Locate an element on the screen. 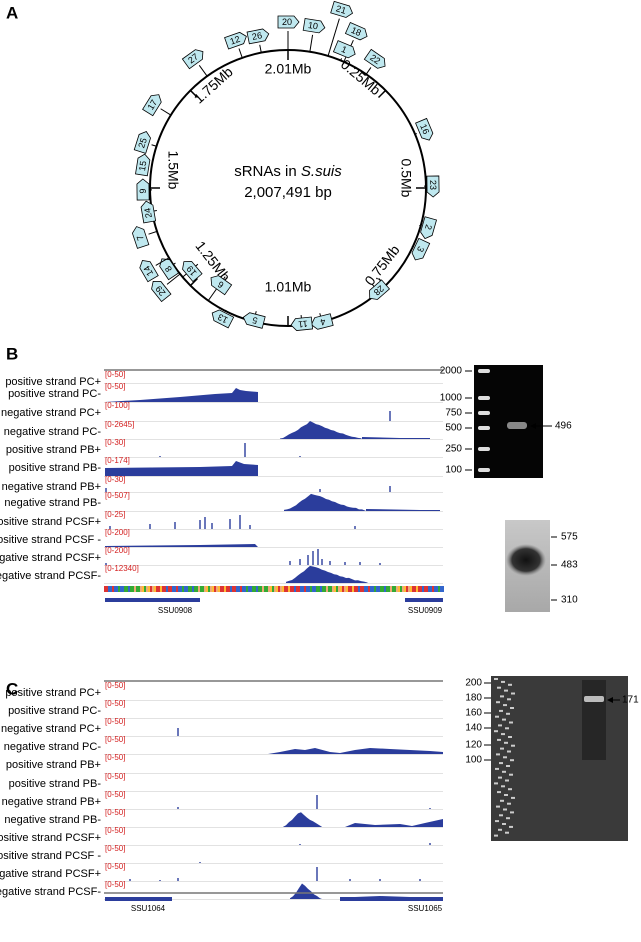  center-size: 2,007,491 bp is located at coordinates (288, 192).